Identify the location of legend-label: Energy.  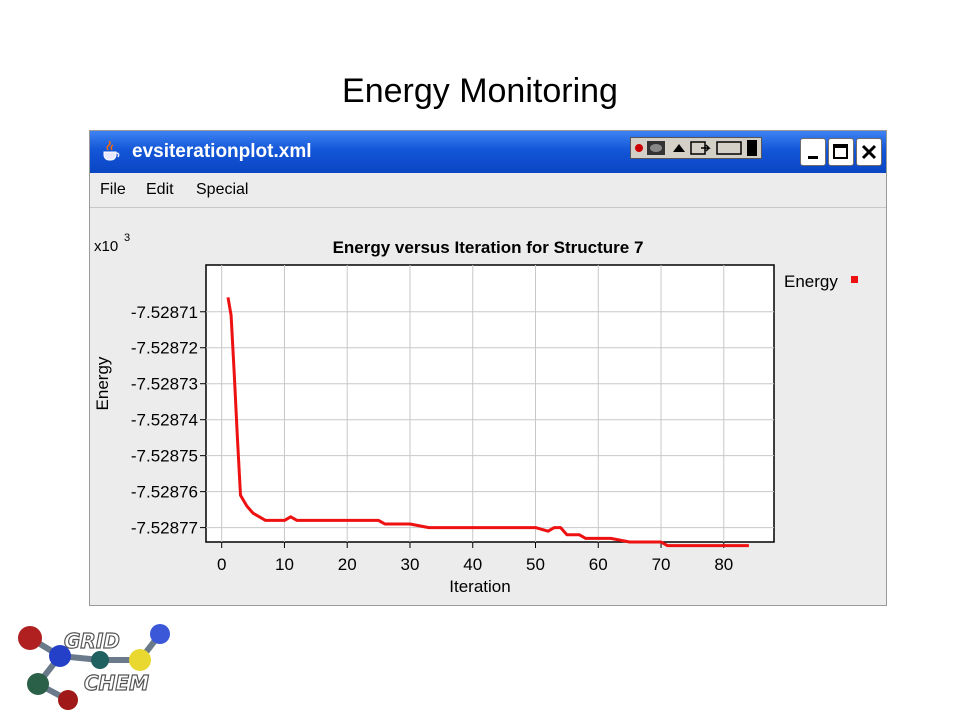
(811, 281).